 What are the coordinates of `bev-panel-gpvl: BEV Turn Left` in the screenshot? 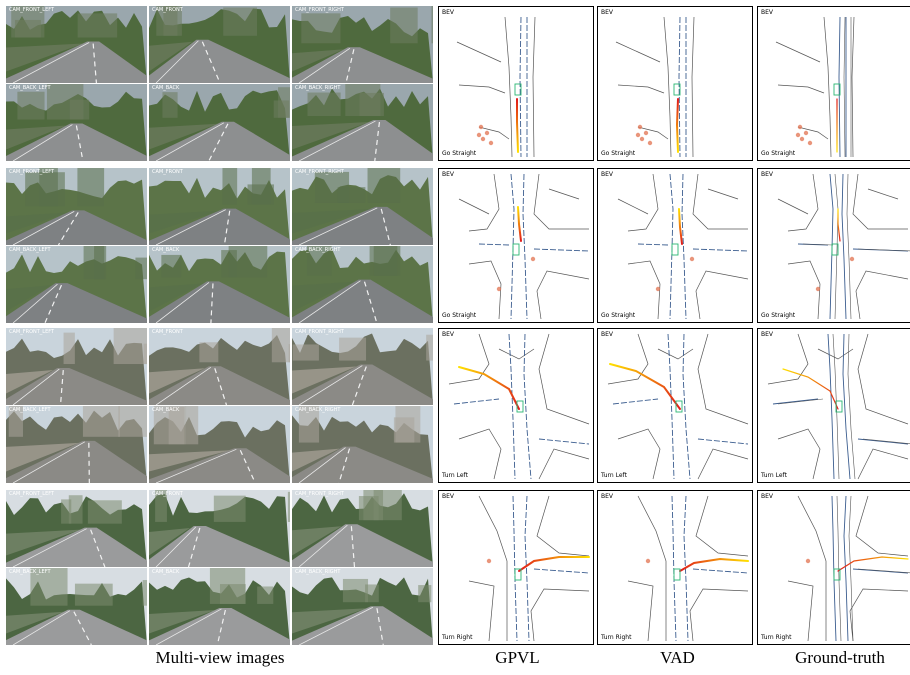 It's located at (516, 405).